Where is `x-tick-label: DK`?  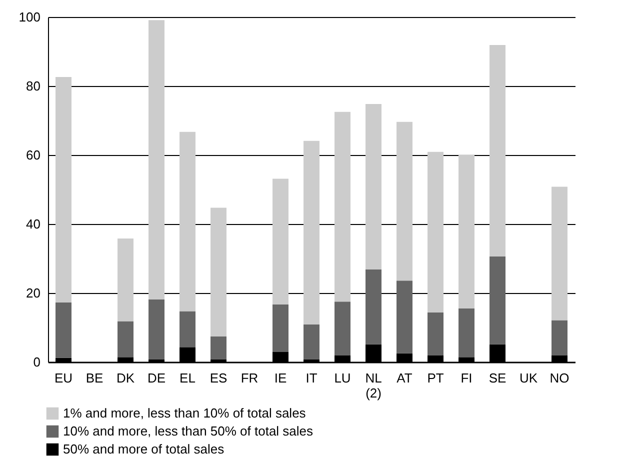 x-tick-label: DK is located at coordinates (125, 378).